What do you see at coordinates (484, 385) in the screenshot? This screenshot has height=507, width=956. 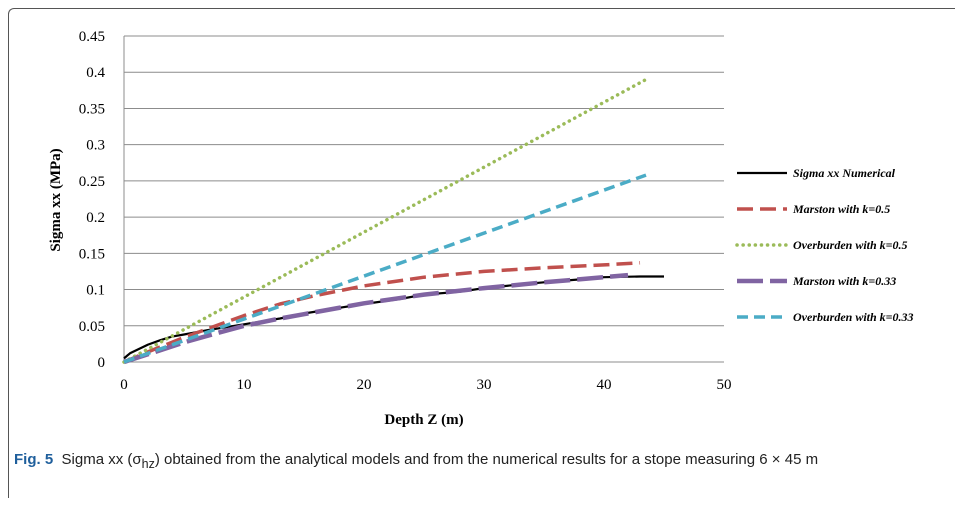 I see `x-tick-3: 30` at bounding box center [484, 385].